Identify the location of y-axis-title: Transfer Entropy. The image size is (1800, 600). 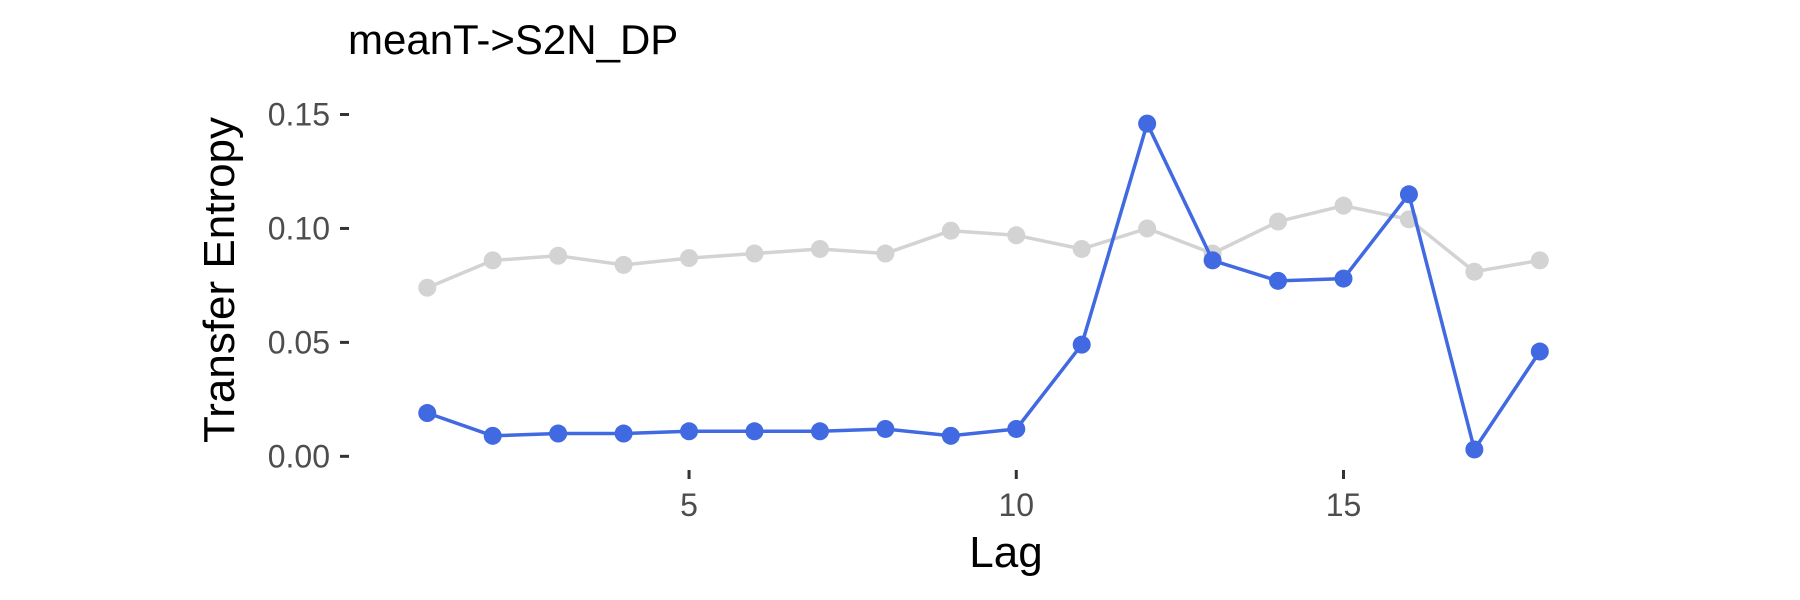
(219, 280).